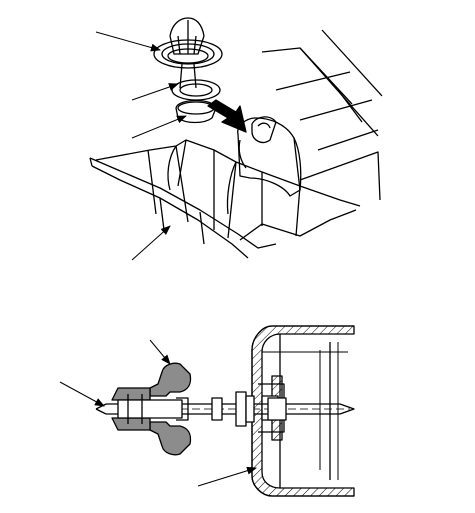 This screenshot has width=475, height=513. Describe the element at coordinates (269, 156) in the screenshot. I see `mounting-boss` at that location.